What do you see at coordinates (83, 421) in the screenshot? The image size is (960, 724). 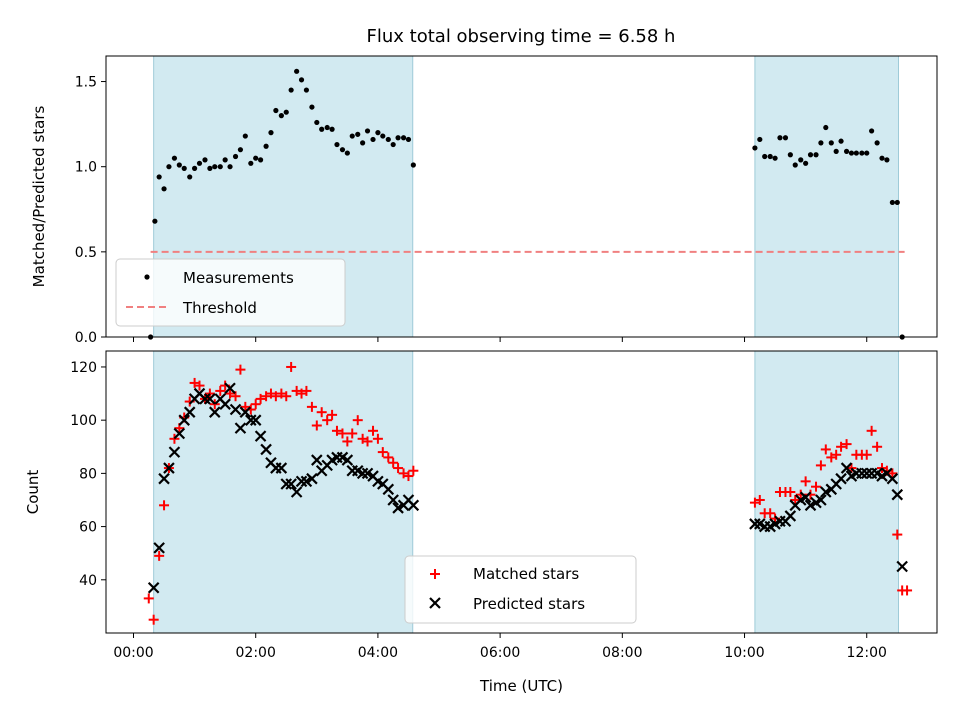 I see `y-tick-label: 100` at bounding box center [83, 421].